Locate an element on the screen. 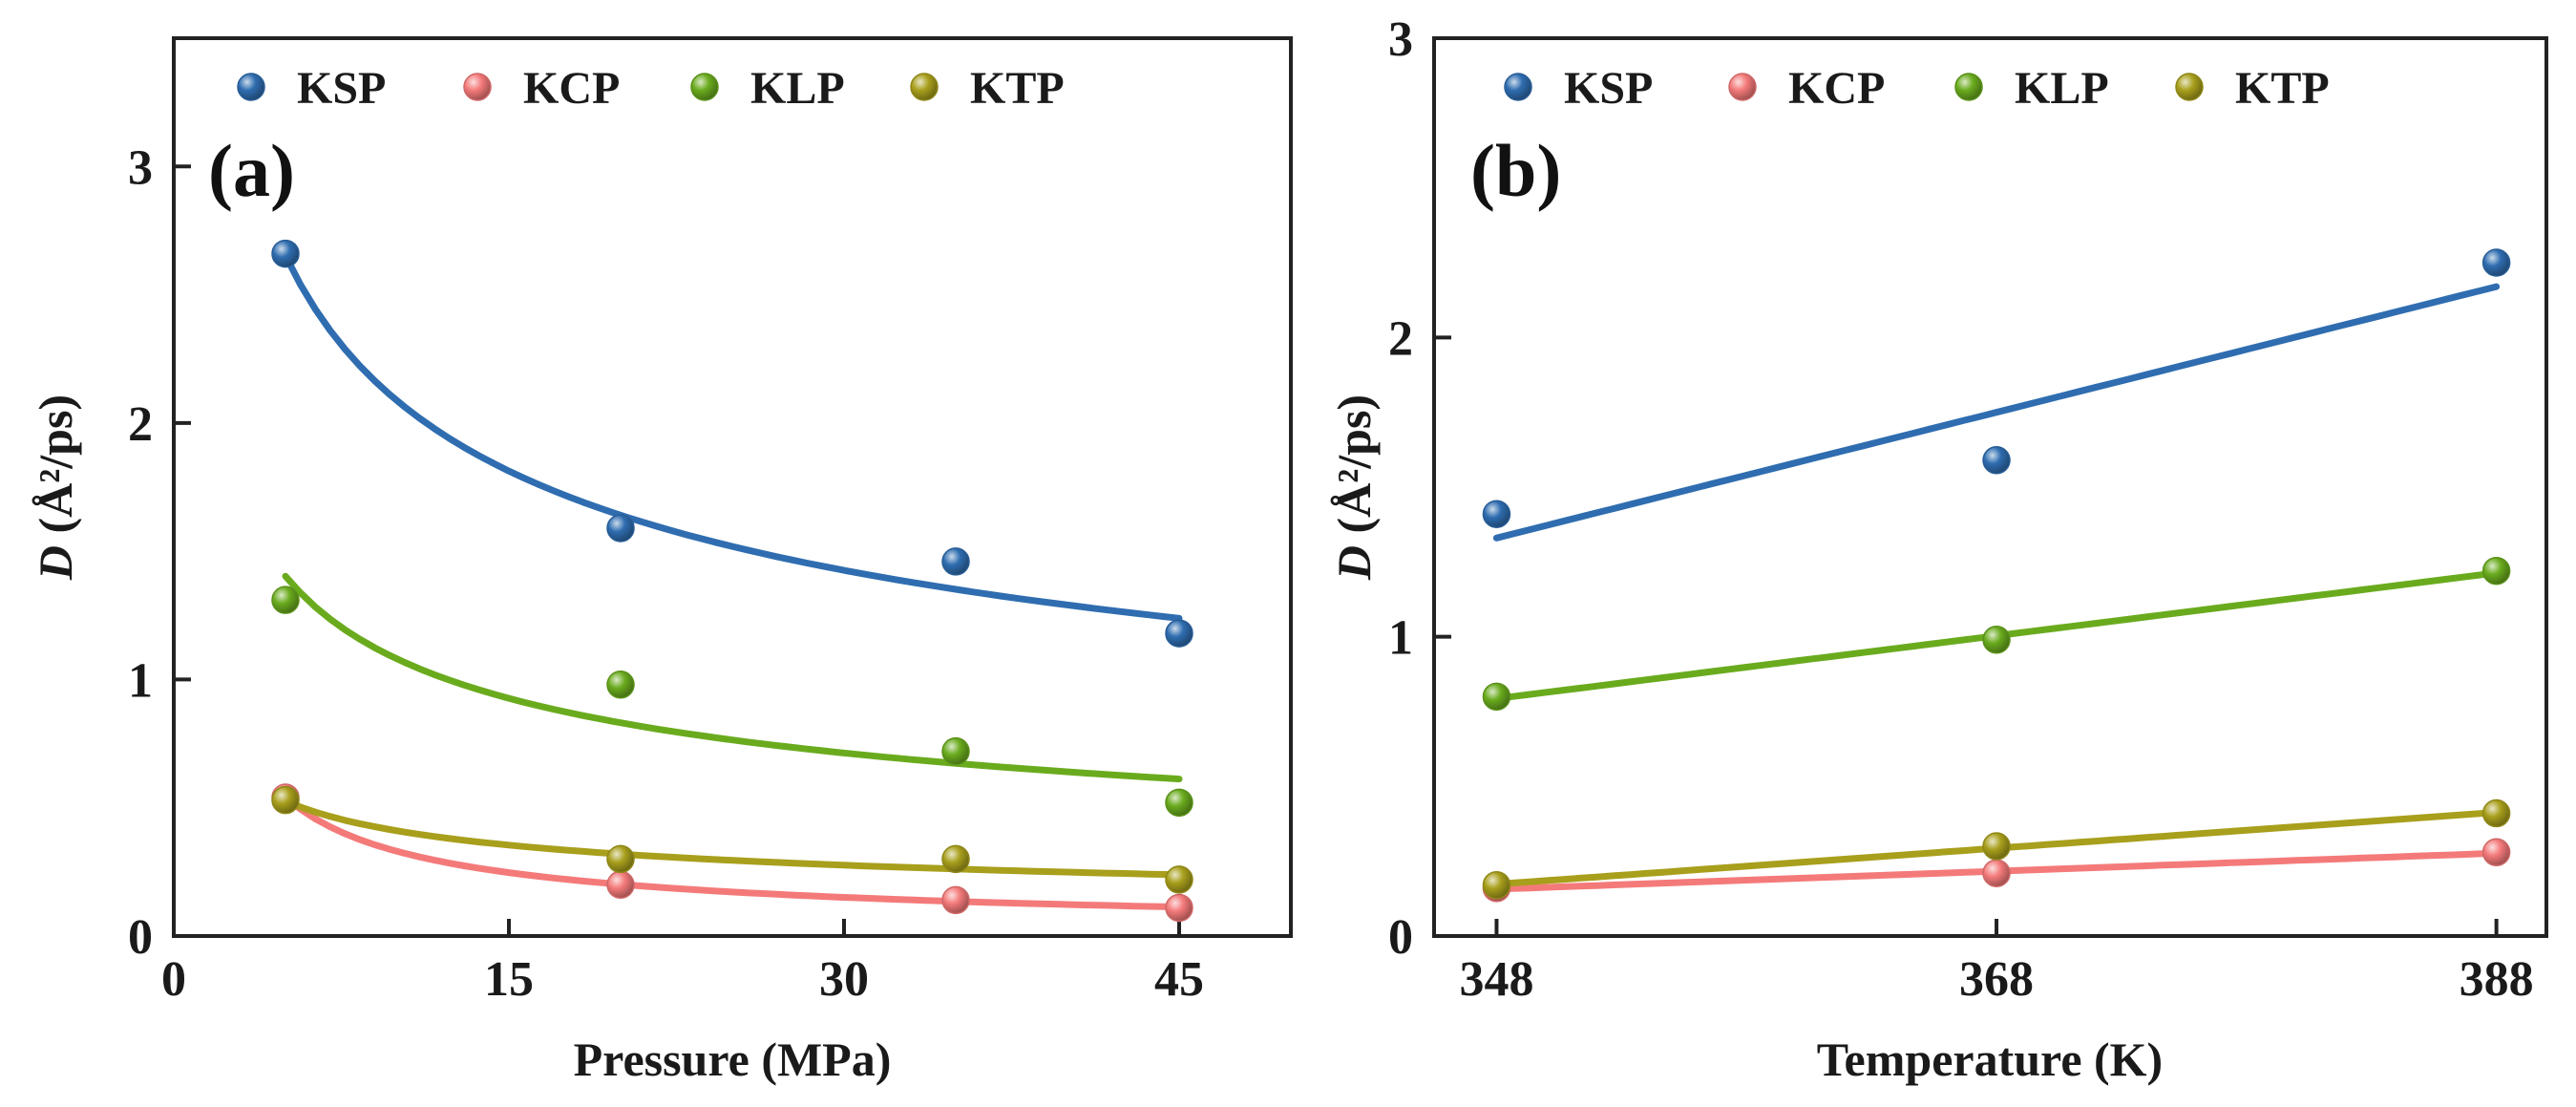  panel-b-label: (b) is located at coordinates (1515, 170).